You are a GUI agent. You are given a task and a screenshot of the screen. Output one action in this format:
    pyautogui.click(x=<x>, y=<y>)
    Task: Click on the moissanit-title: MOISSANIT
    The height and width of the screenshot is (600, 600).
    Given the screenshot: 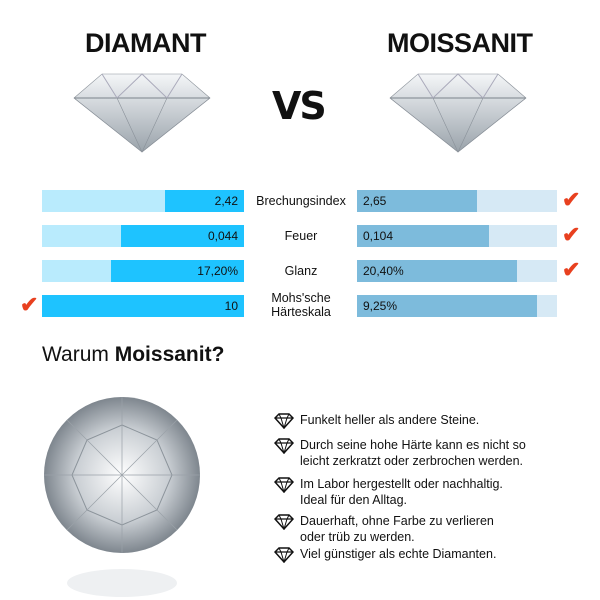 What is the action you would take?
    pyautogui.click(x=460, y=43)
    